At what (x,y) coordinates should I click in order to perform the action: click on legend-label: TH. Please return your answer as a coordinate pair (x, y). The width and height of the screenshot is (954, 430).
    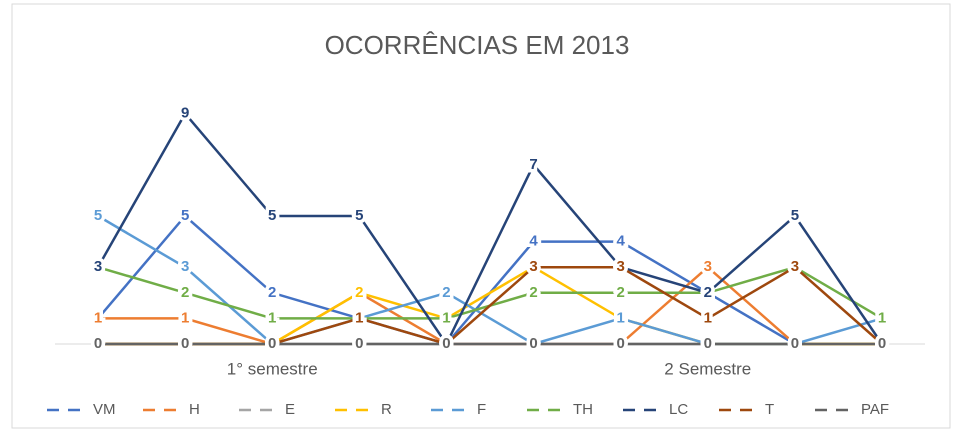
    Looking at the image, I should click on (583, 409).